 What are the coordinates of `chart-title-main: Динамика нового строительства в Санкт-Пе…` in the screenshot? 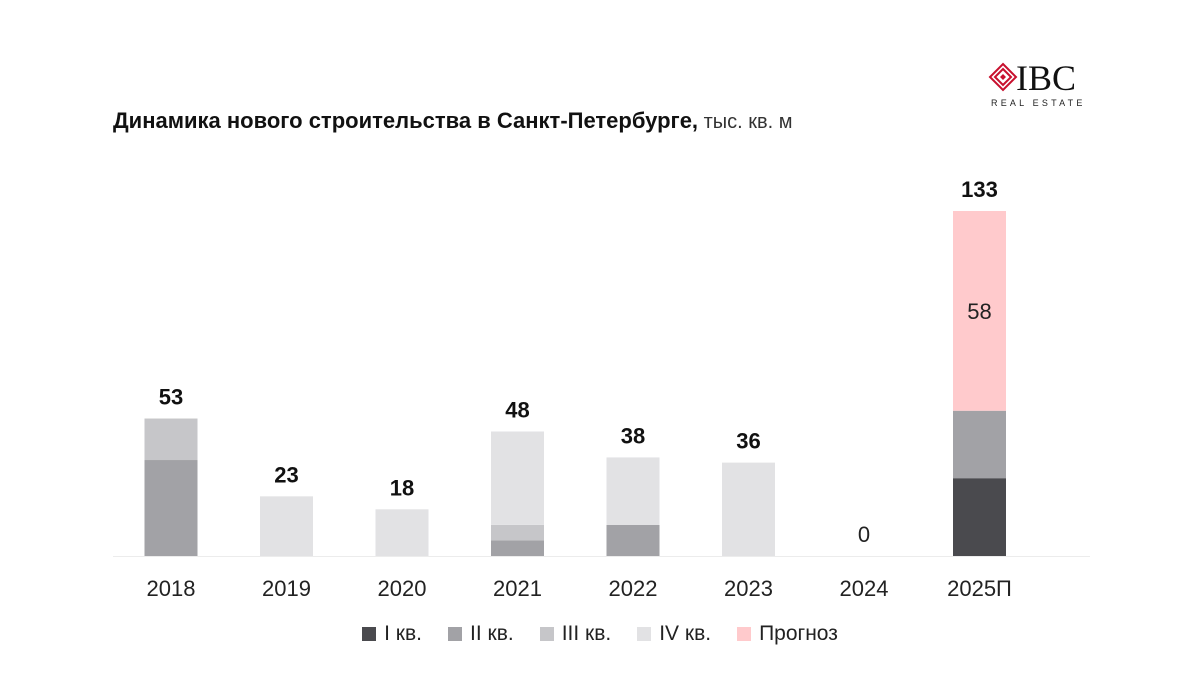 It's located at (406, 120).